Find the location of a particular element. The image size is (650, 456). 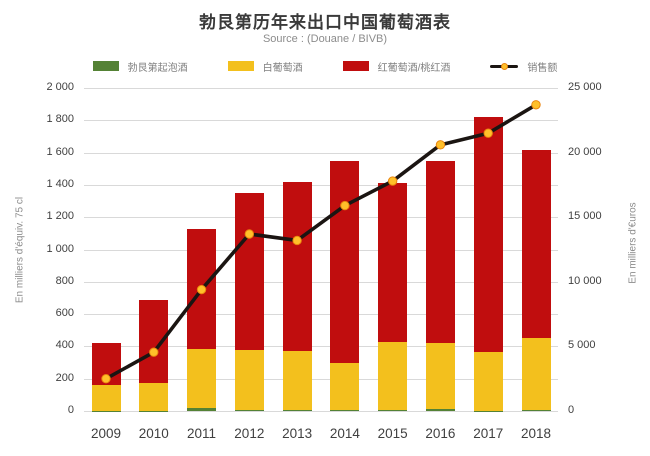

right-tick-label: 15 000 is located at coordinates (585, 216).